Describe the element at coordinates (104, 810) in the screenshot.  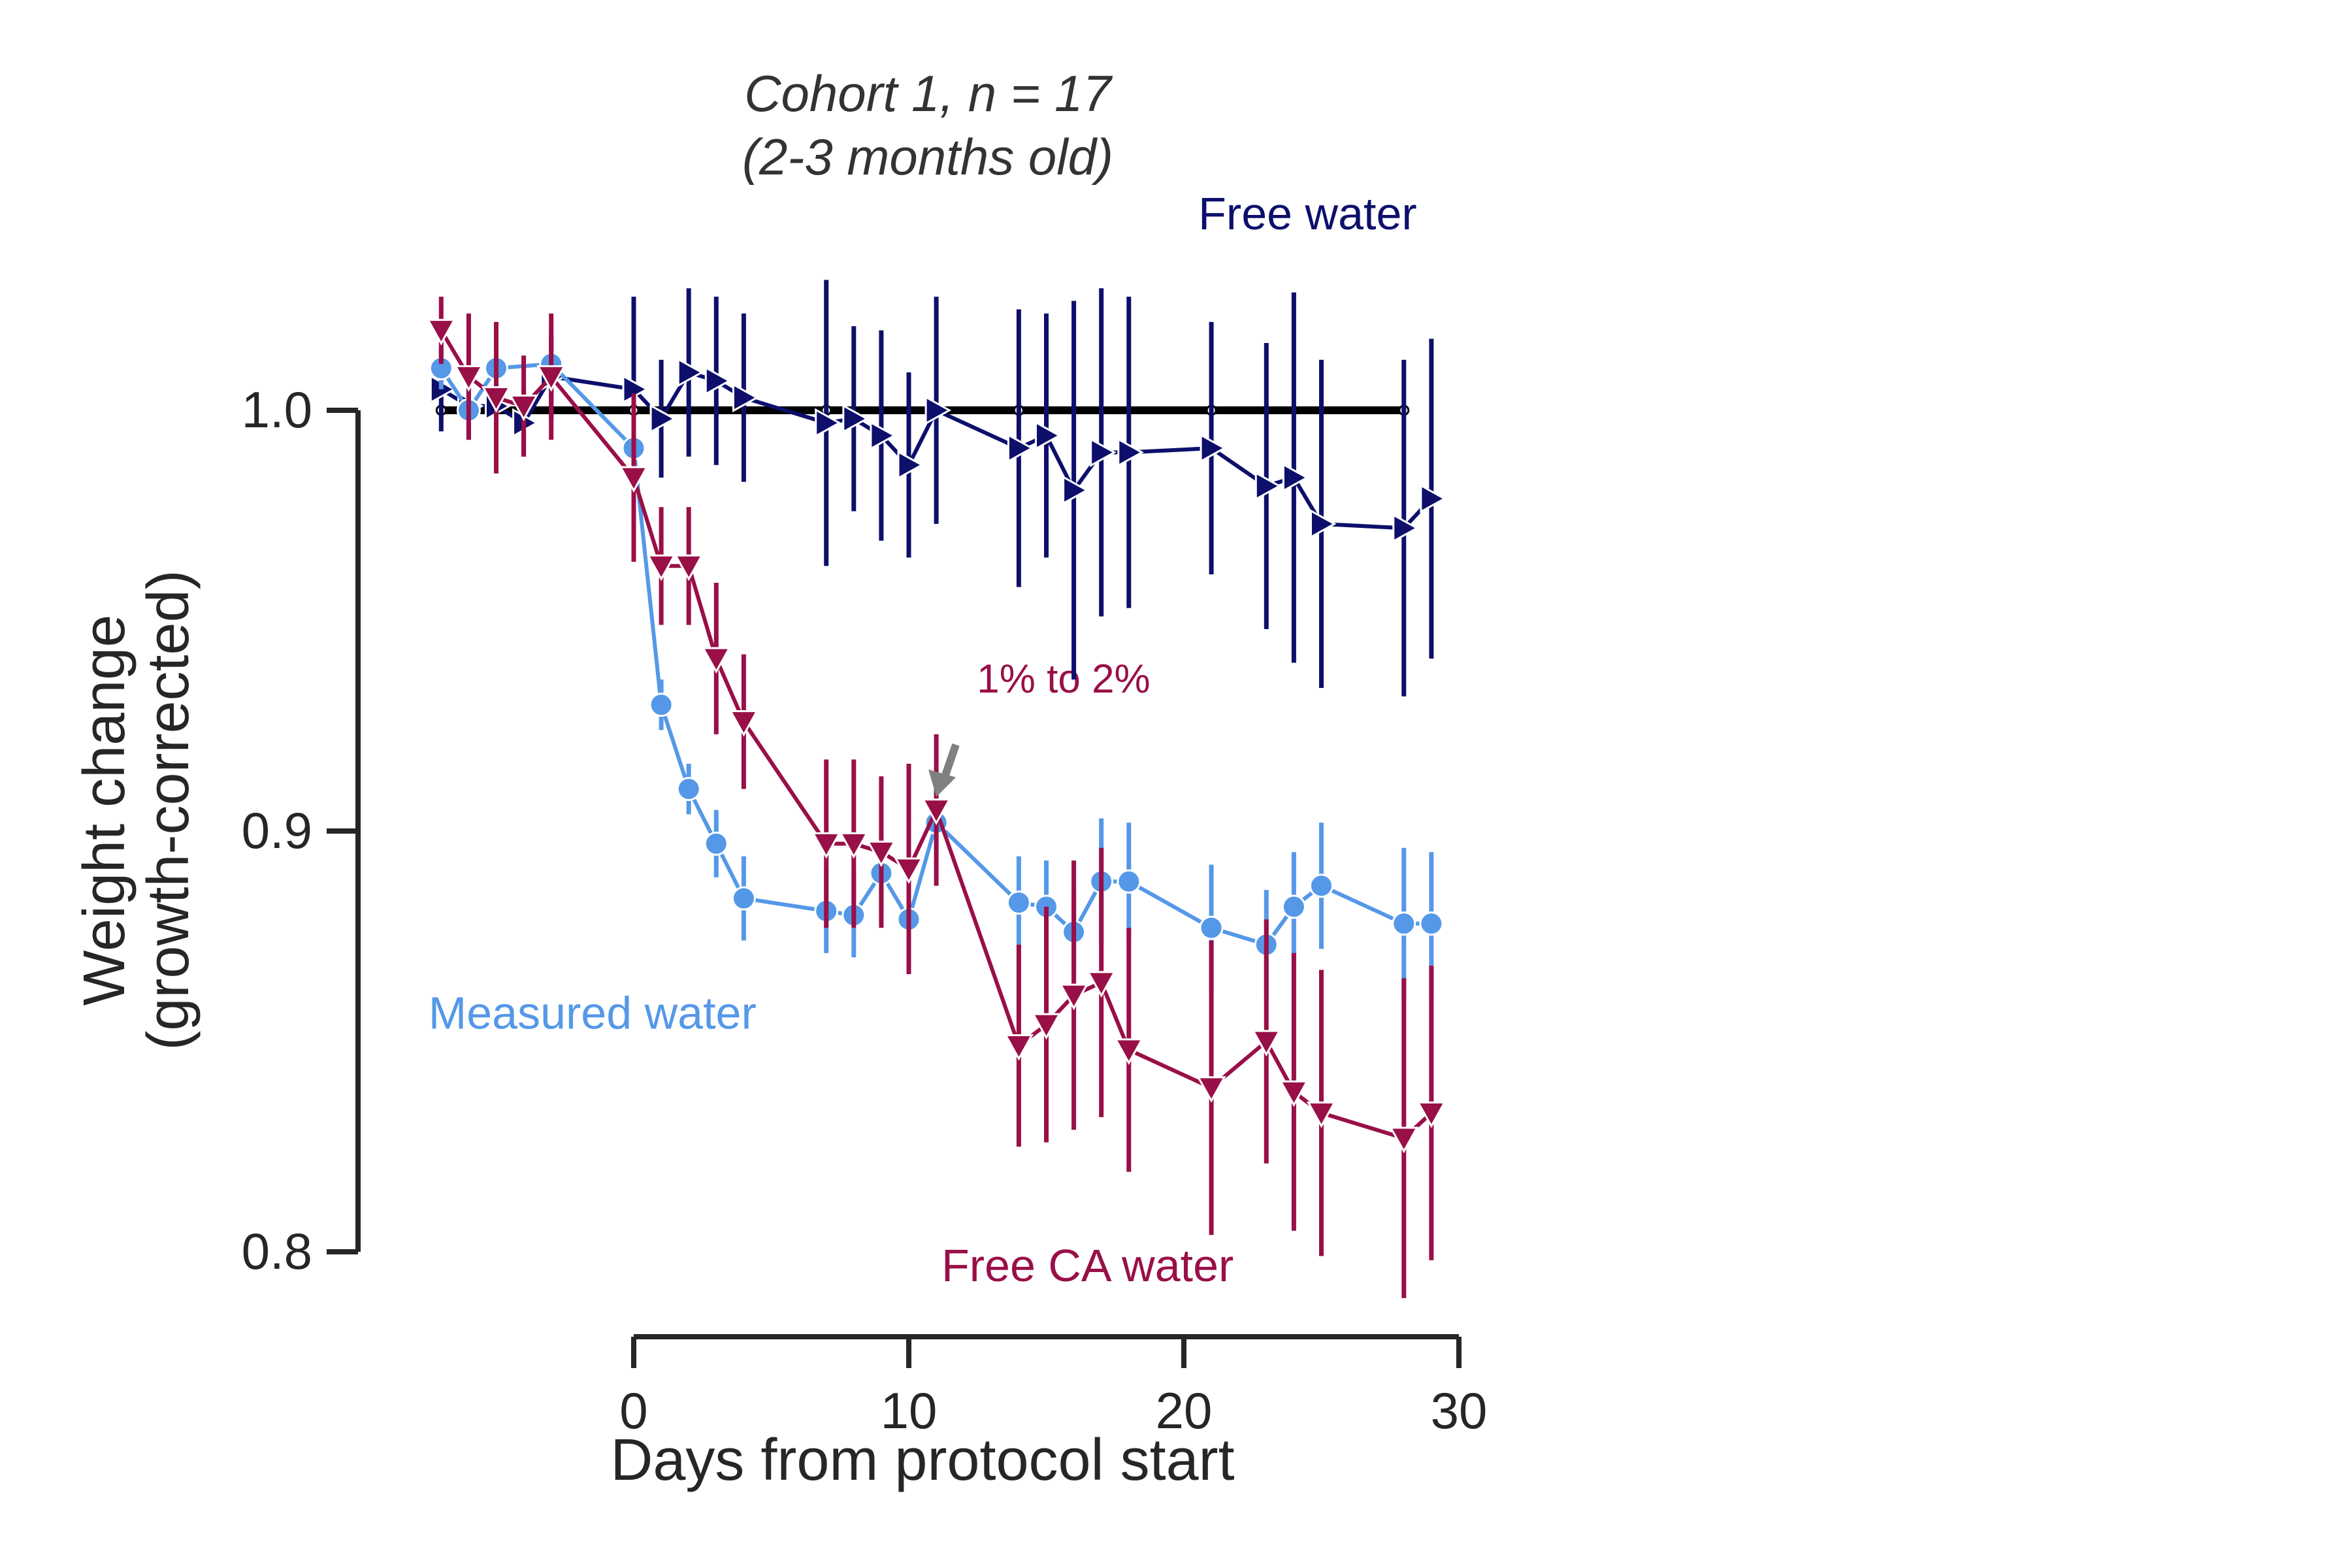
I see `y-axis-label-line1: Weight change` at that location.